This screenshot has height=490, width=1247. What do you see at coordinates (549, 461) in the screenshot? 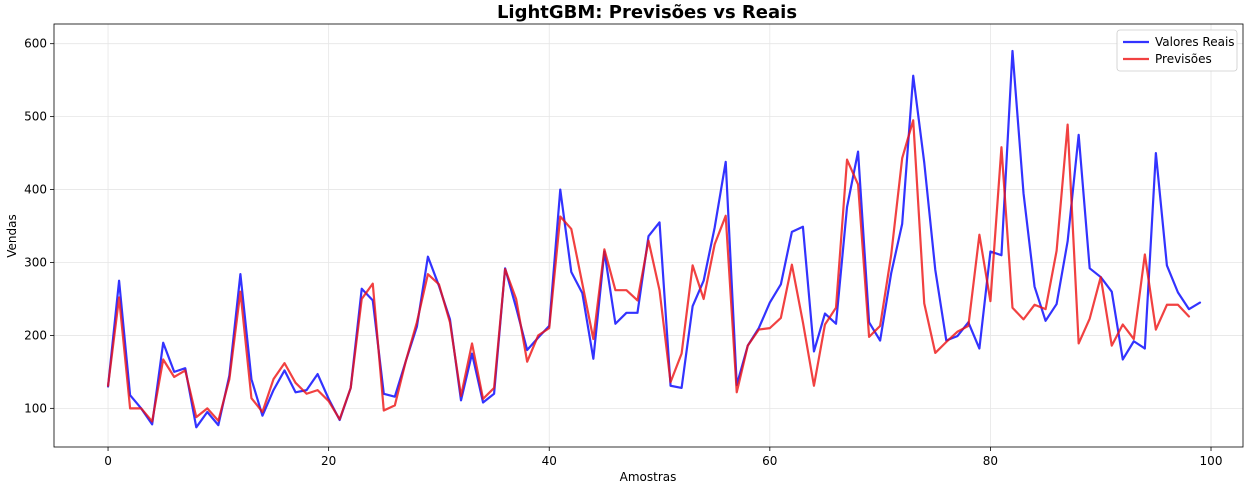
I see `x-tick-label: 40` at bounding box center [549, 461].